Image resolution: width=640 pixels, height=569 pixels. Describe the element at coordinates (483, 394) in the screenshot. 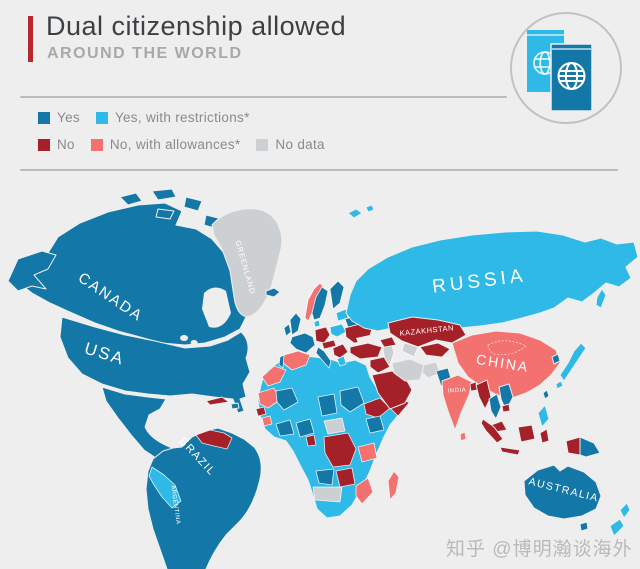

I see `region-myanmar` at that location.